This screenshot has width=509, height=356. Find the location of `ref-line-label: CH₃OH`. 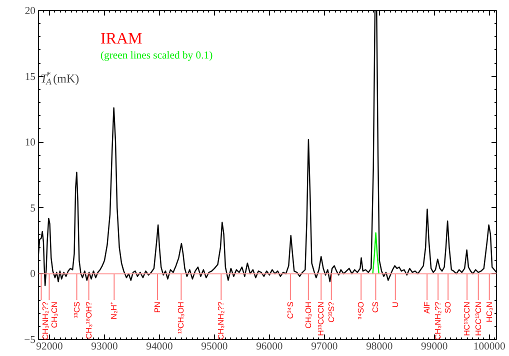

ref-line-label: CH₃OH is located at coordinates (308, 314).